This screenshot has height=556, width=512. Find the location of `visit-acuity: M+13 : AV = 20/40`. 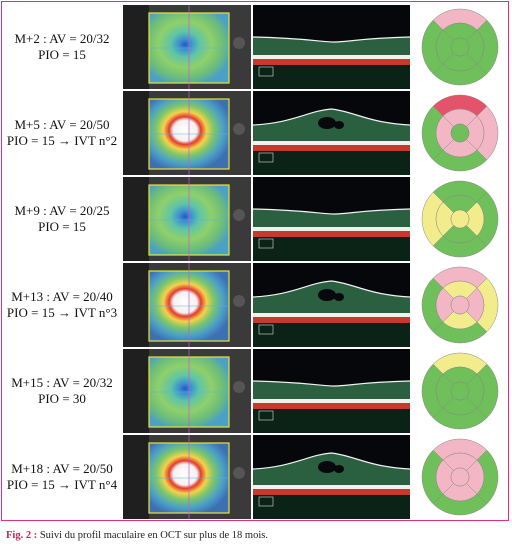

visit-acuity: M+13 : AV = 20/40 is located at coordinates (62, 296).